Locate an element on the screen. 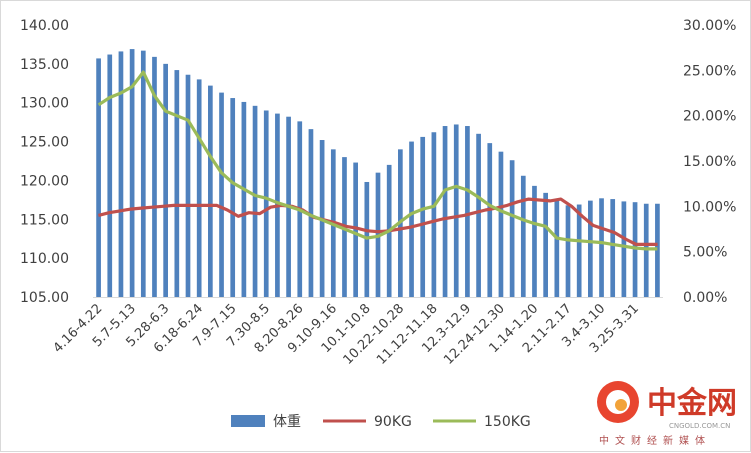 This screenshot has width=751, height=453. y-right-tick-label: 30.00% is located at coordinates (709, 26).